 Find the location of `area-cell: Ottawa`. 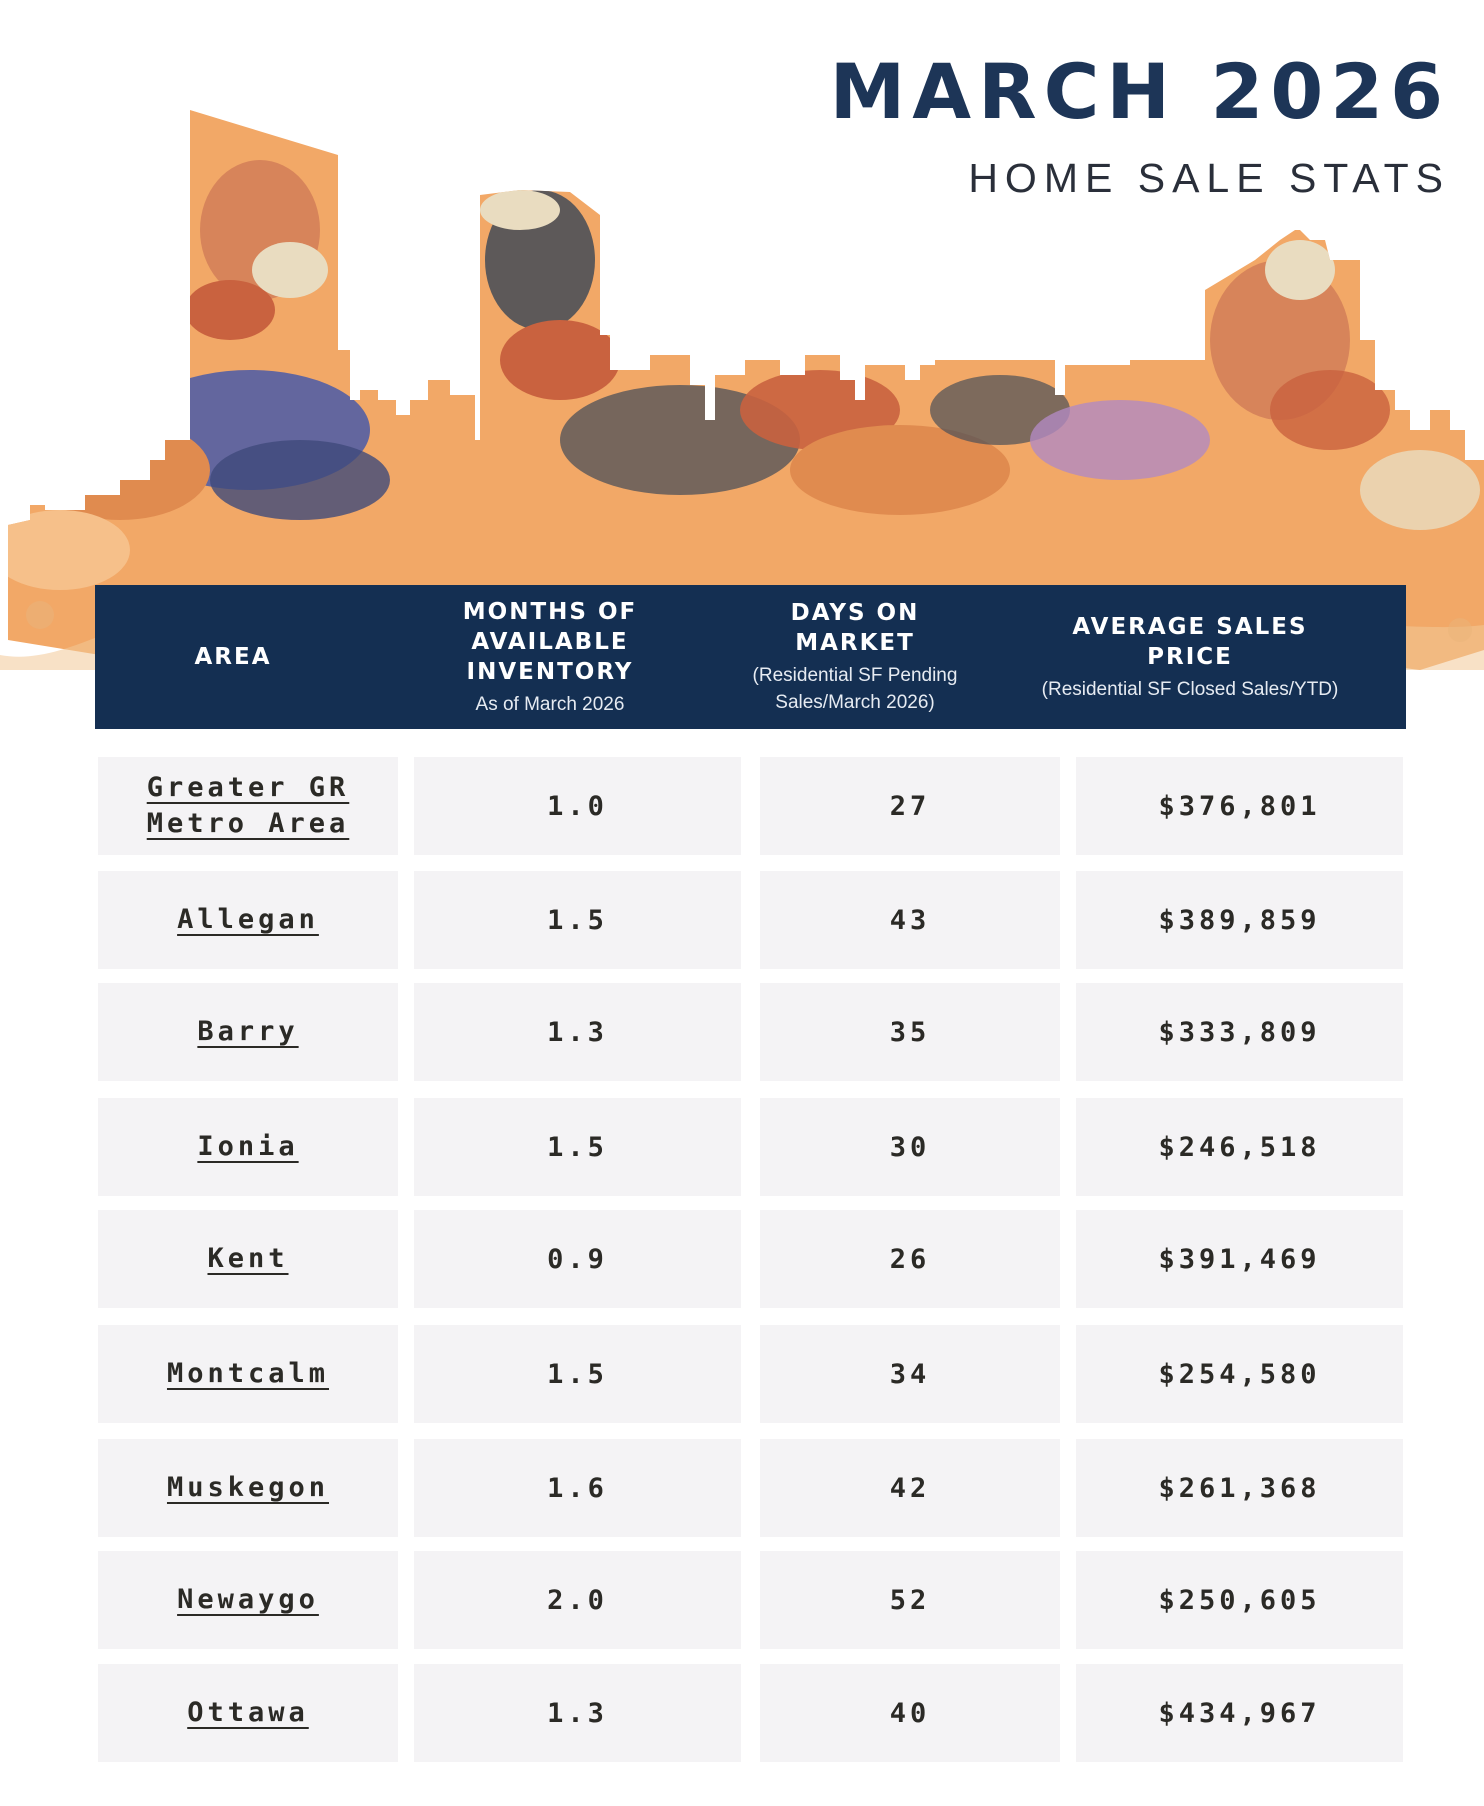

area-cell: Ottawa is located at coordinates (248, 1713).